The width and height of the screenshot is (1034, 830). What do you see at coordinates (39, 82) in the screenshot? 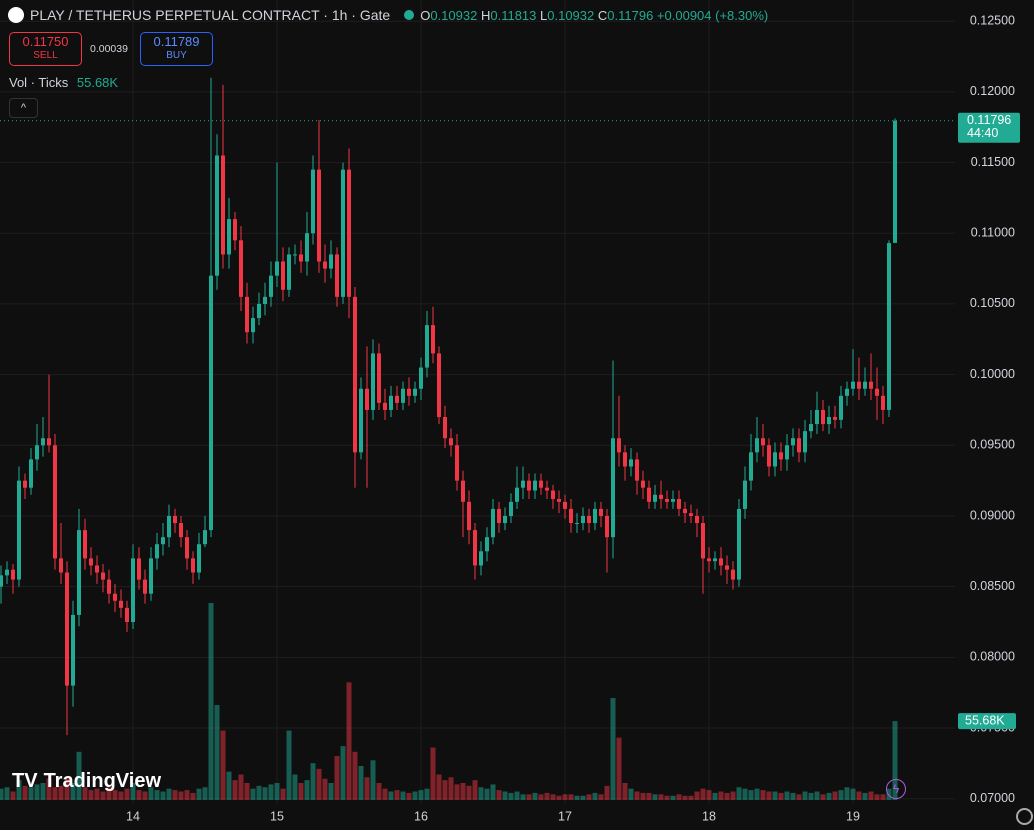
I see `volume-name: Vol · Ticks` at bounding box center [39, 82].